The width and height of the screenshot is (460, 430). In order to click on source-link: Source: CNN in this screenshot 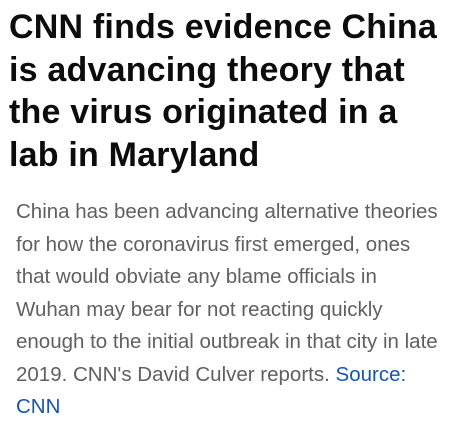, I will do `click(211, 390)`.